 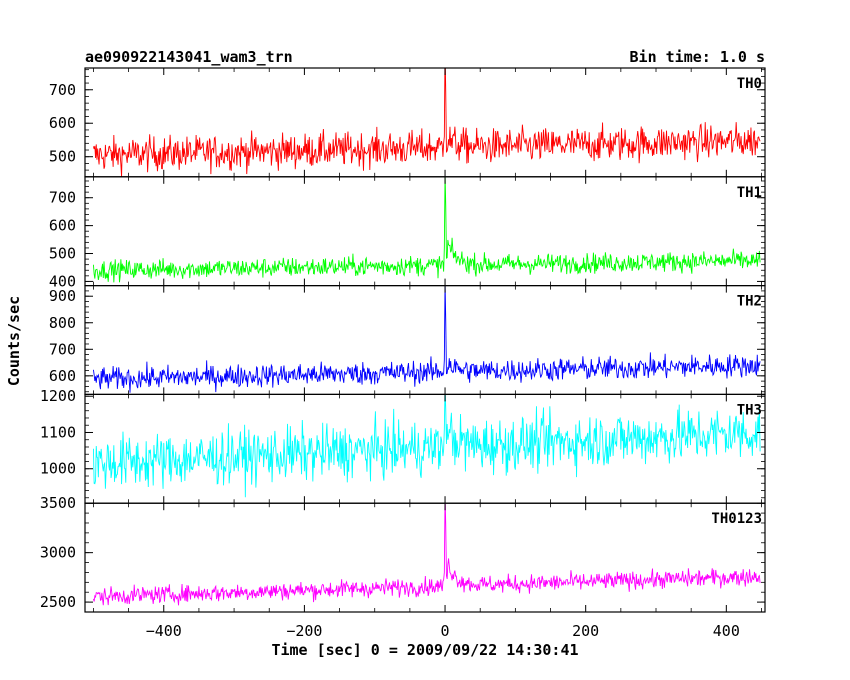 I want to click on series-line-th3, so click(x=426, y=446).